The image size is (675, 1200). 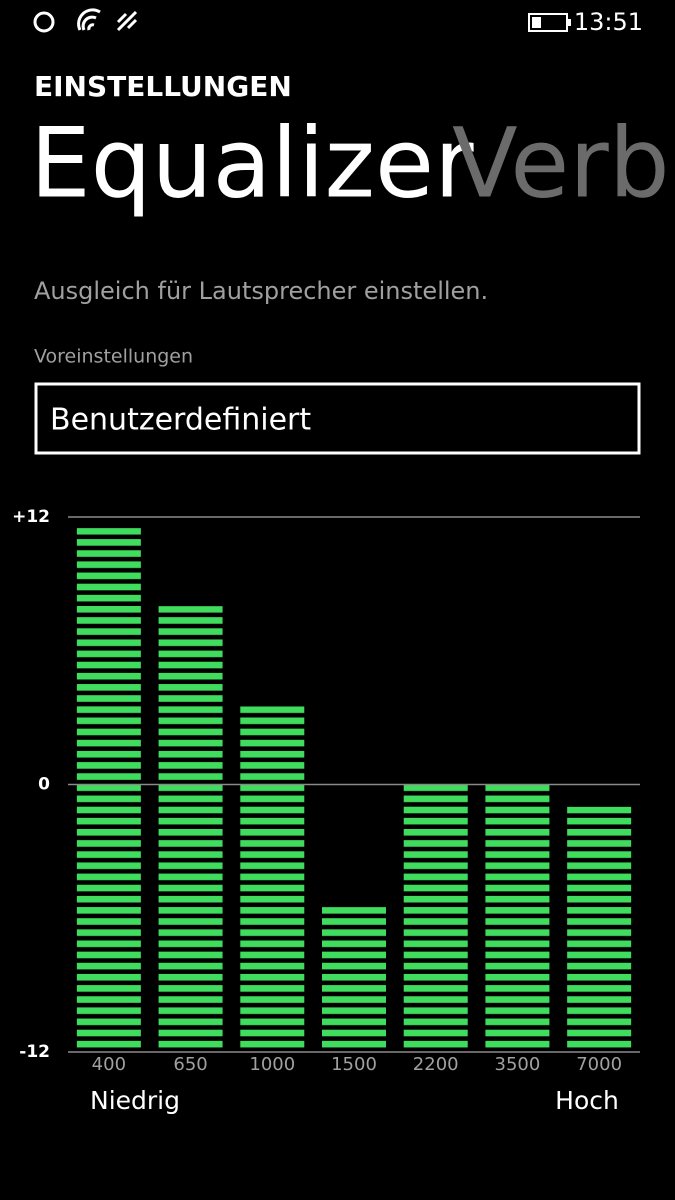 I want to click on annotation: Hoch, so click(x=587, y=1100).